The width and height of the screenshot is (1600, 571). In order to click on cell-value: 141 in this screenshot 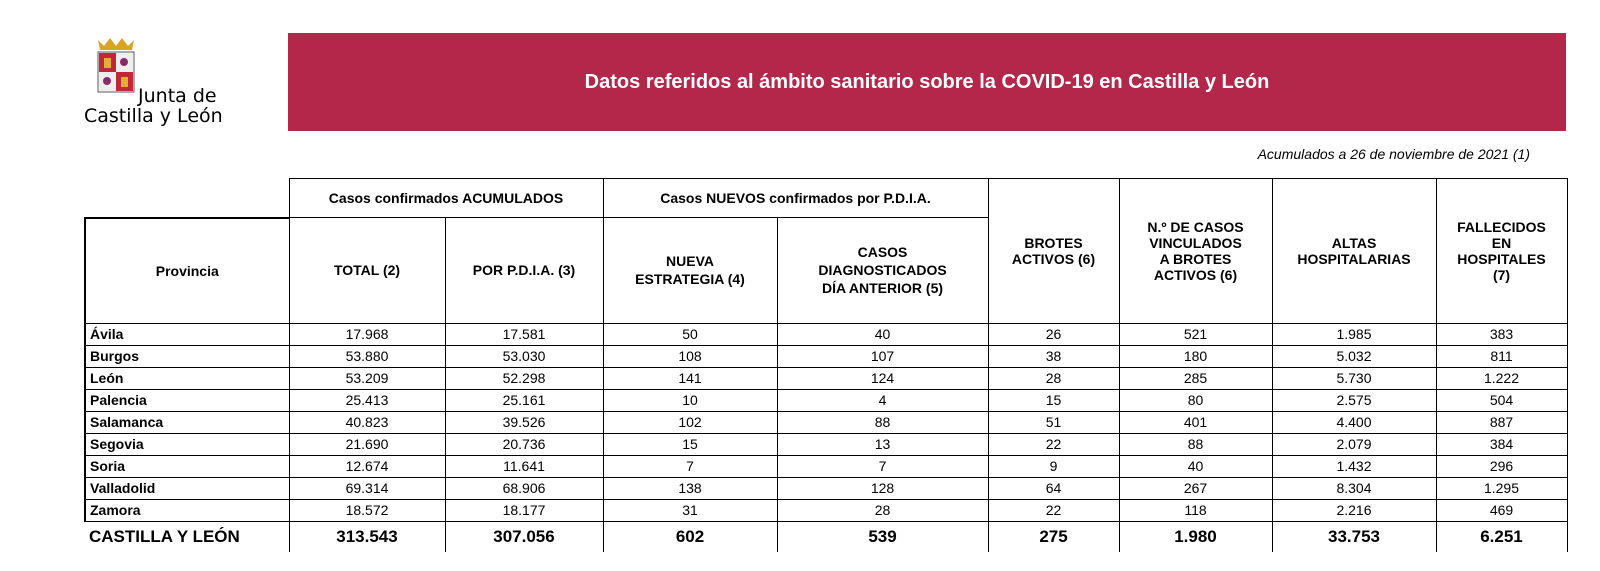, I will do `click(690, 378)`.